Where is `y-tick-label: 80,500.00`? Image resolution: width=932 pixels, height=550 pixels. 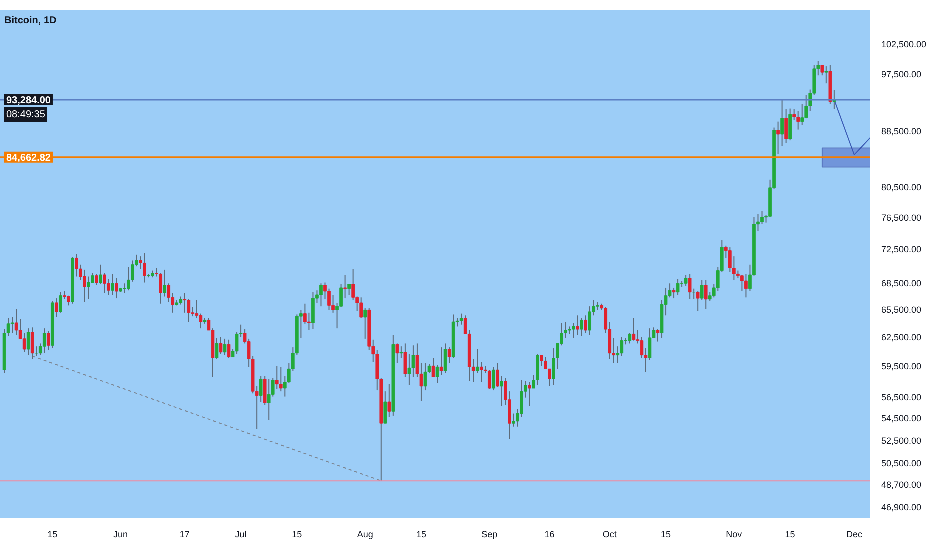 y-tick-label: 80,500.00 is located at coordinates (902, 187).